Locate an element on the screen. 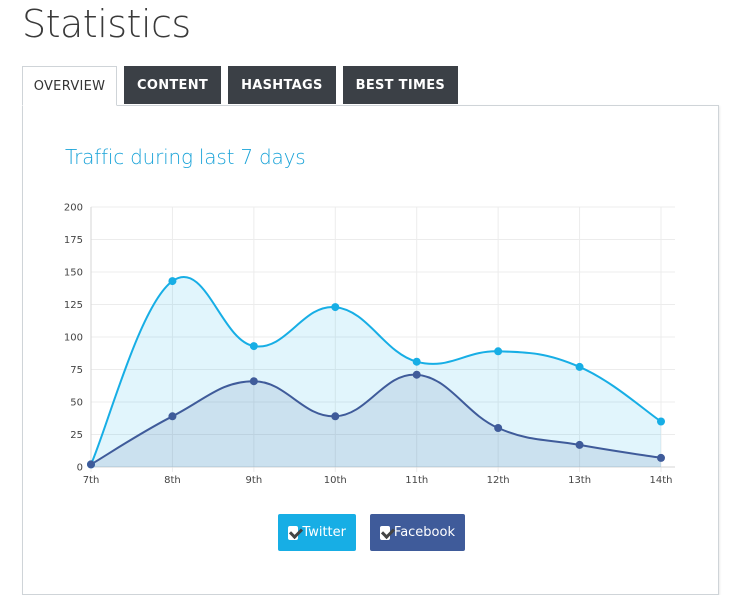 This screenshot has width=736, height=595. legend-label-twitter: Twitter is located at coordinates (324, 532).